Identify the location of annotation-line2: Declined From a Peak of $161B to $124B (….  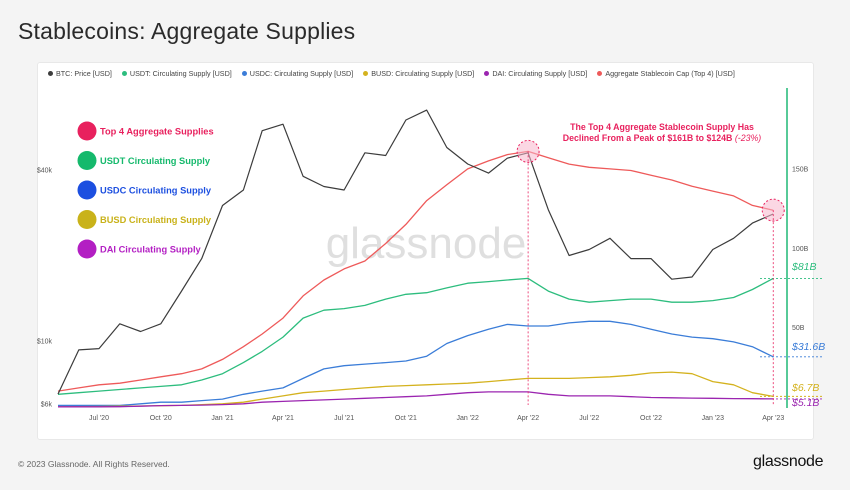
(662, 138).